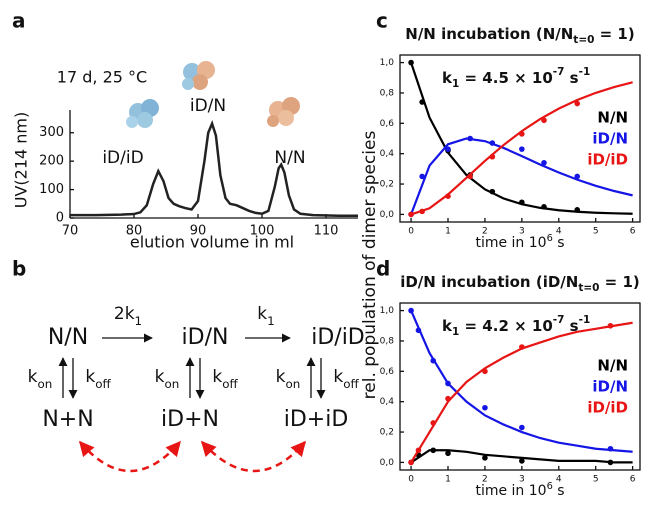 The image size is (648, 506). Describe the element at coordinates (102, 77) in the screenshot. I see `annotation: 17 d, 25 °C` at that location.